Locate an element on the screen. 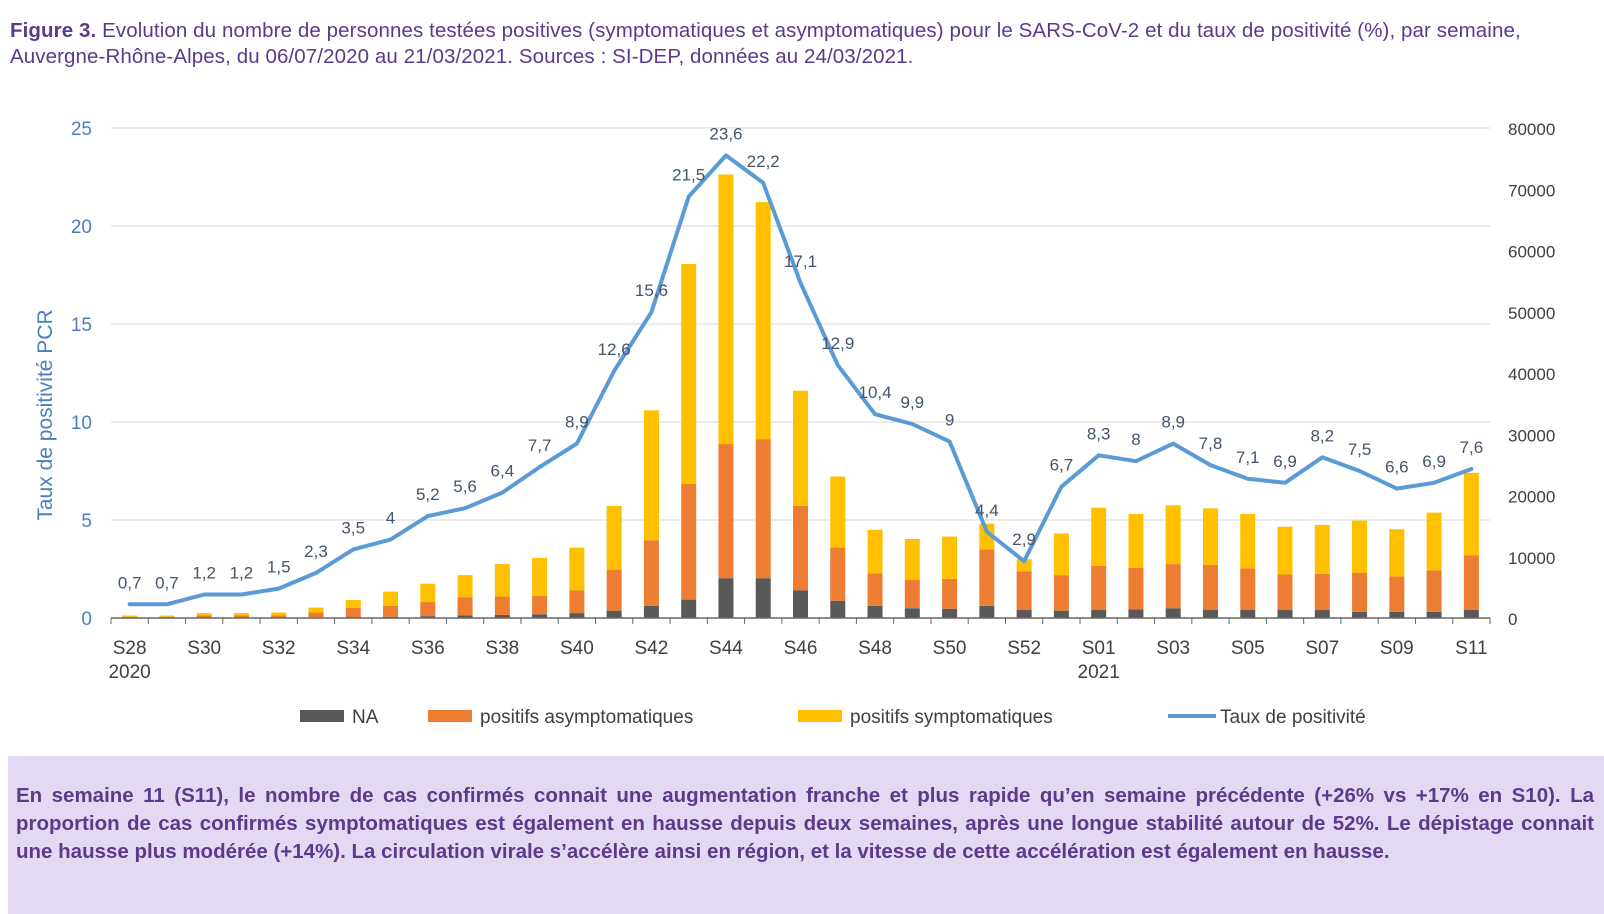 This screenshot has width=1604, height=914. legend-label: positifs symptomatiques is located at coordinates (951, 717).